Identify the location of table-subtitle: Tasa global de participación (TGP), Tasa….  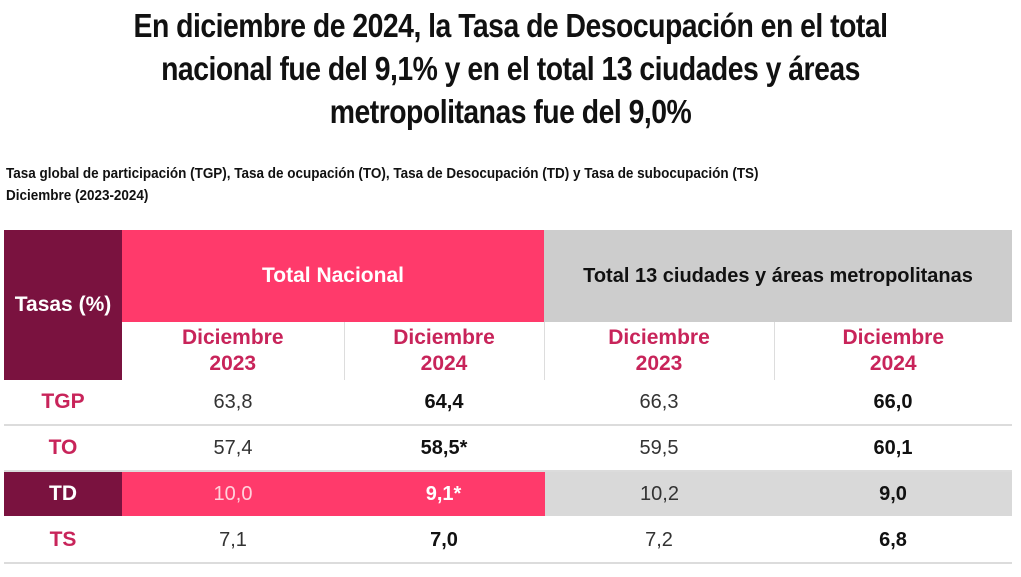
(471, 185).